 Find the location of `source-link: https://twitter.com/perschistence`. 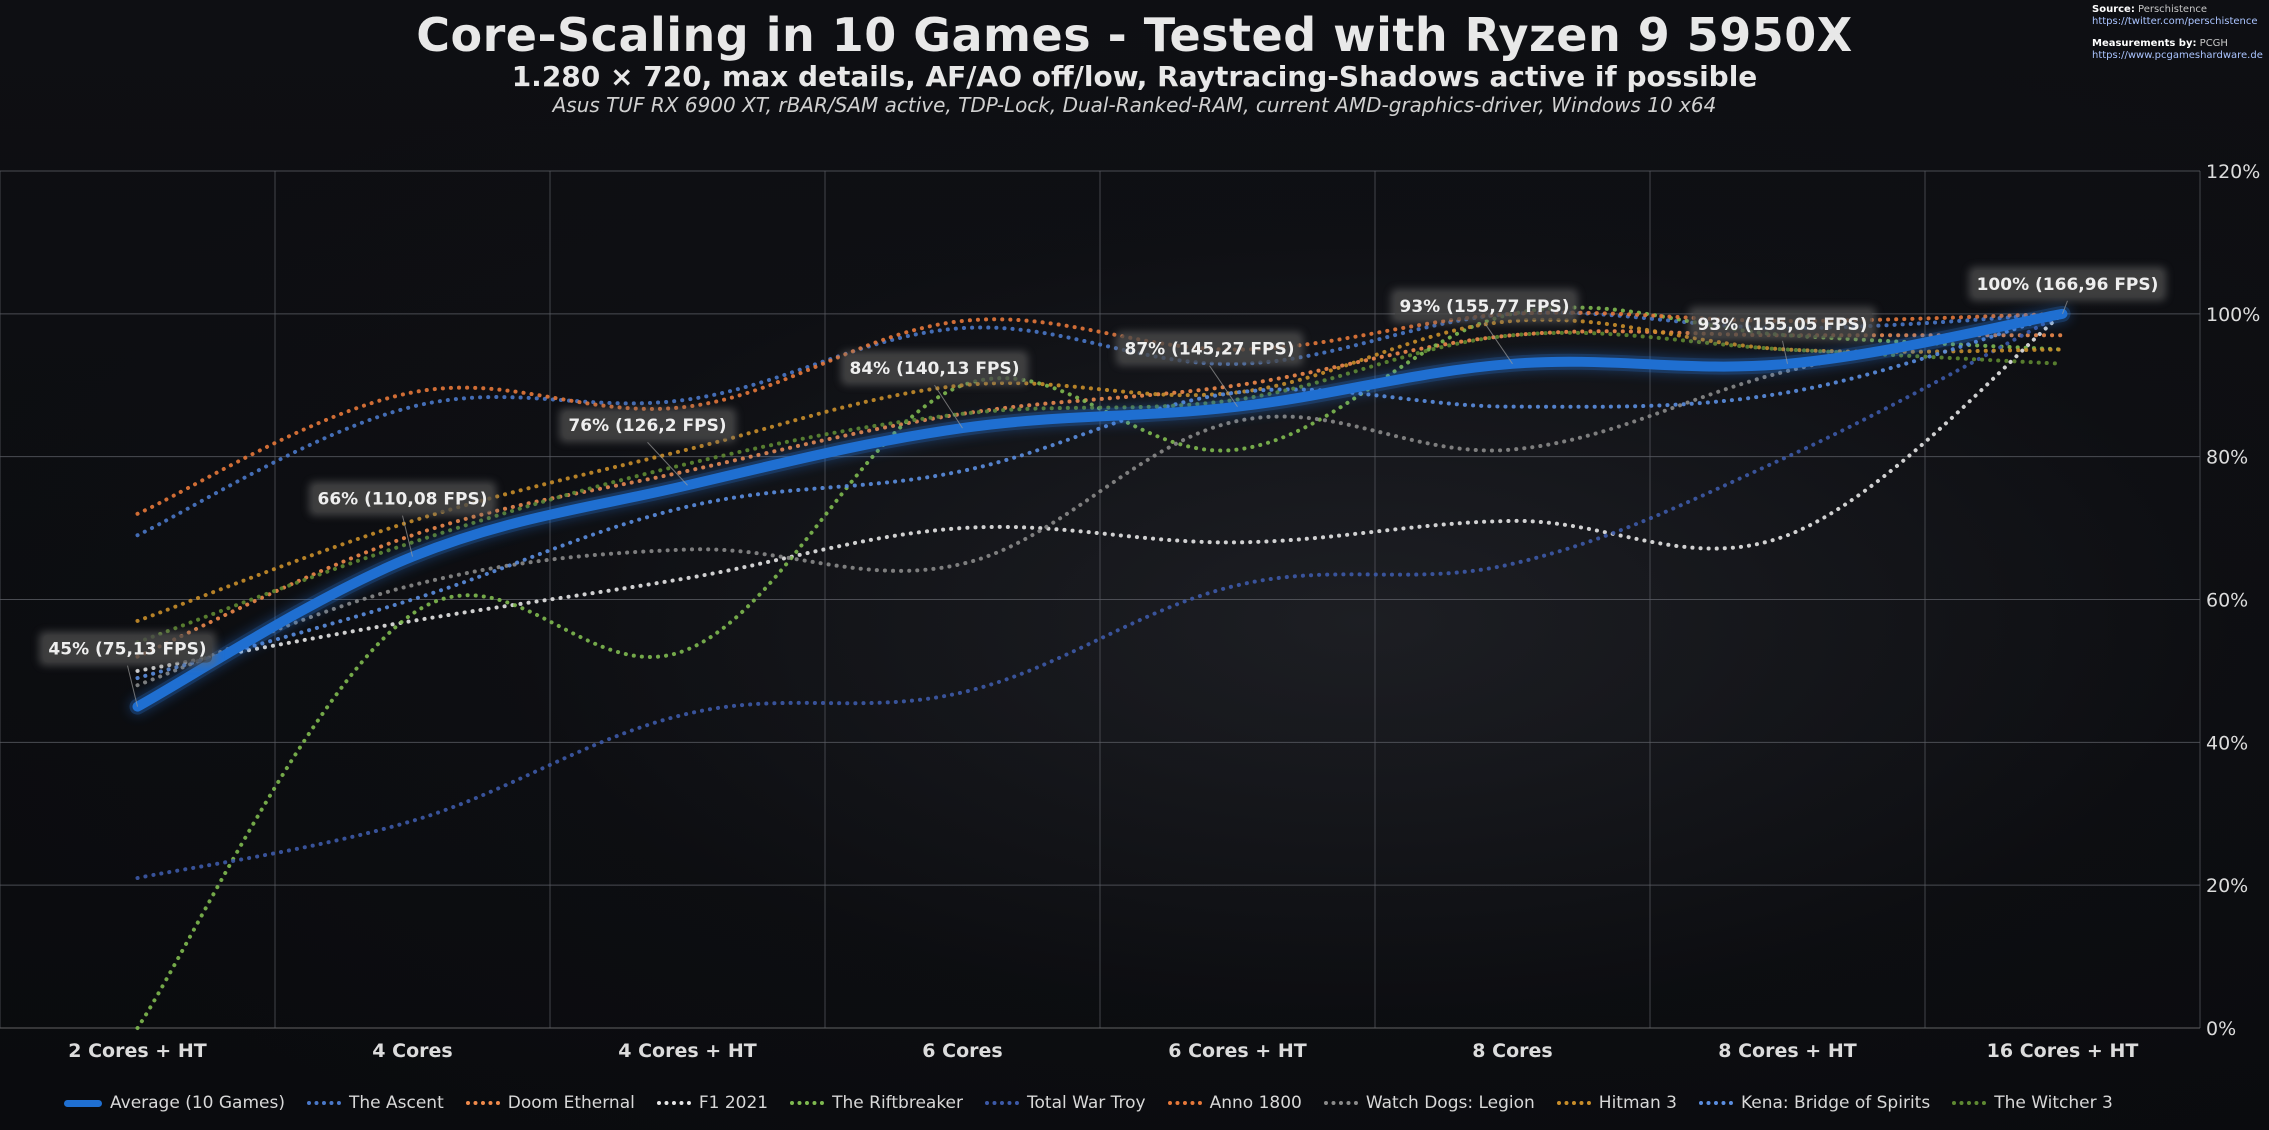

source-link: https://twitter.com/perschistence is located at coordinates (2175, 21).